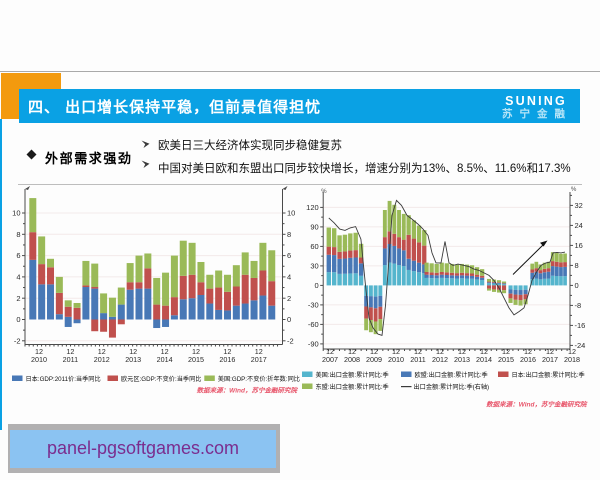  What do you see at coordinates (312, 207) in the screenshot?
I see `svg-text: 120` at bounding box center [312, 207].